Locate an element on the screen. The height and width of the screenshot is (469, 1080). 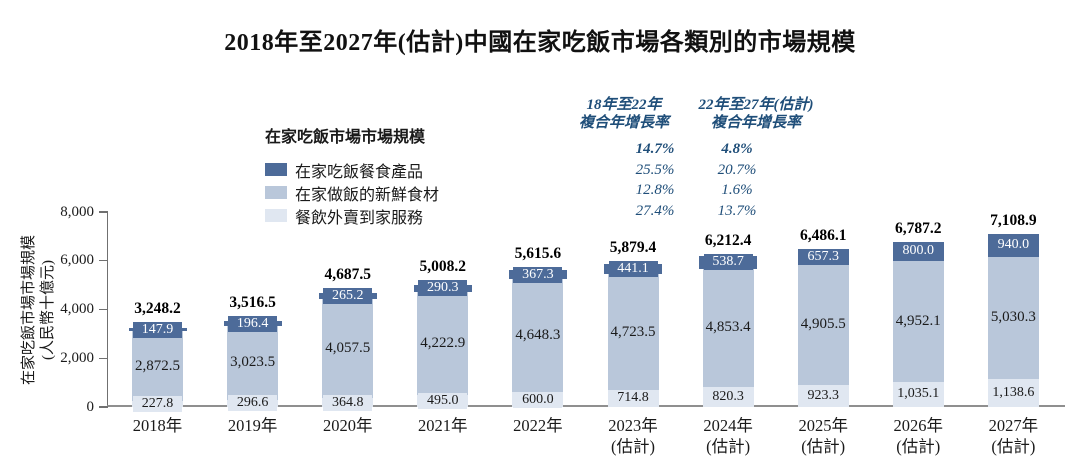
total-value-label: 3,516.5 is located at coordinates (252, 302).